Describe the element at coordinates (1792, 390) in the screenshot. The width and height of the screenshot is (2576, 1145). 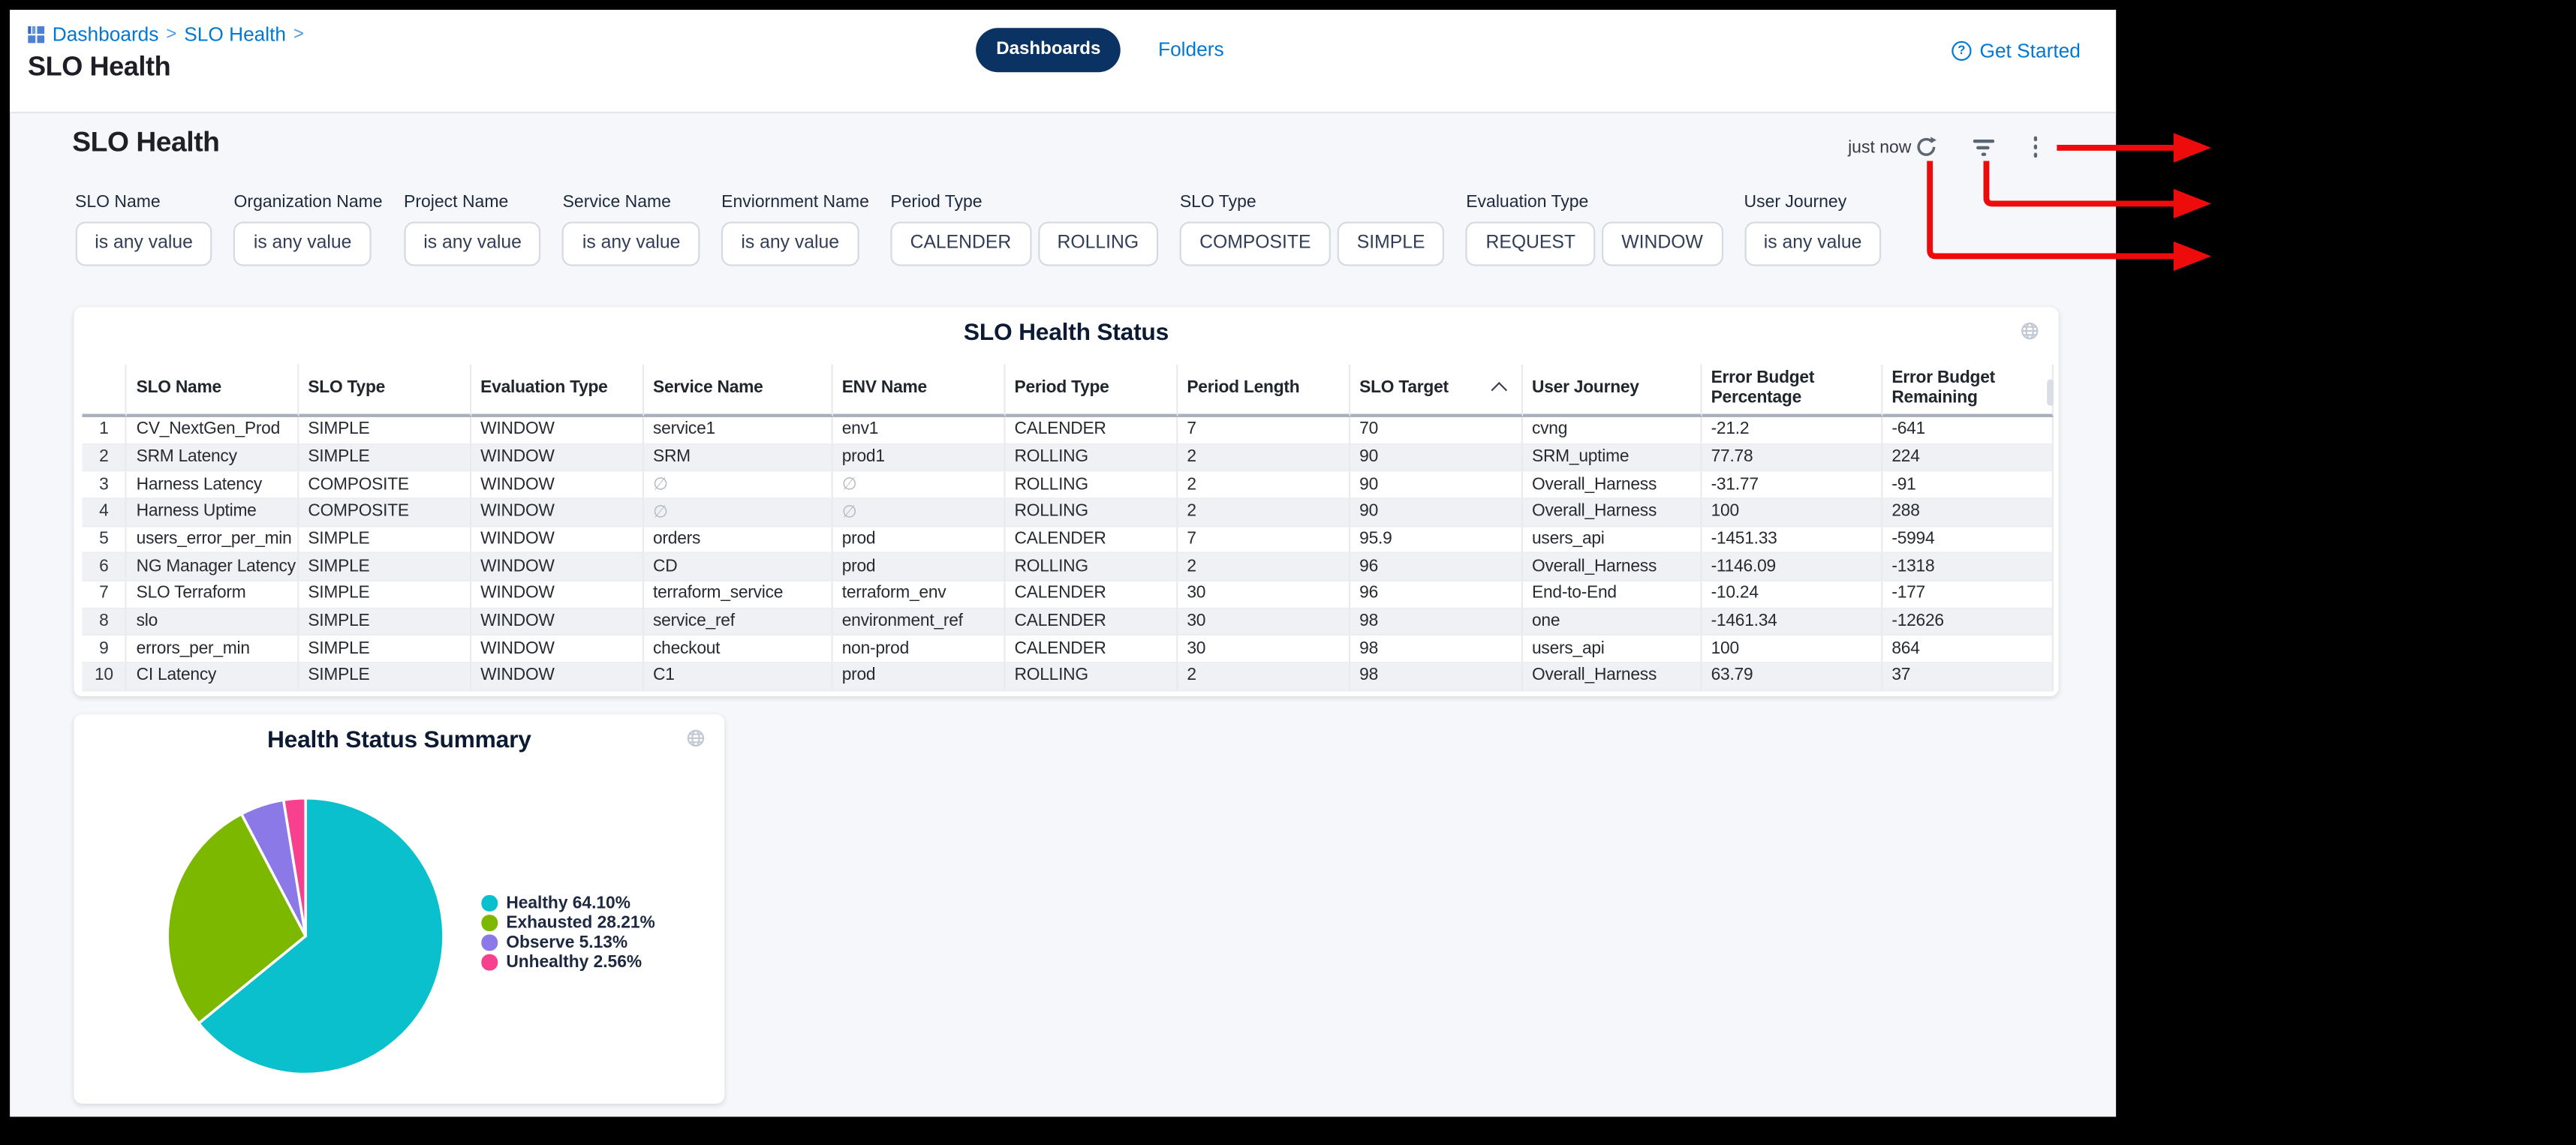
I see `table-header-cell: Error Budget Percentage` at that location.